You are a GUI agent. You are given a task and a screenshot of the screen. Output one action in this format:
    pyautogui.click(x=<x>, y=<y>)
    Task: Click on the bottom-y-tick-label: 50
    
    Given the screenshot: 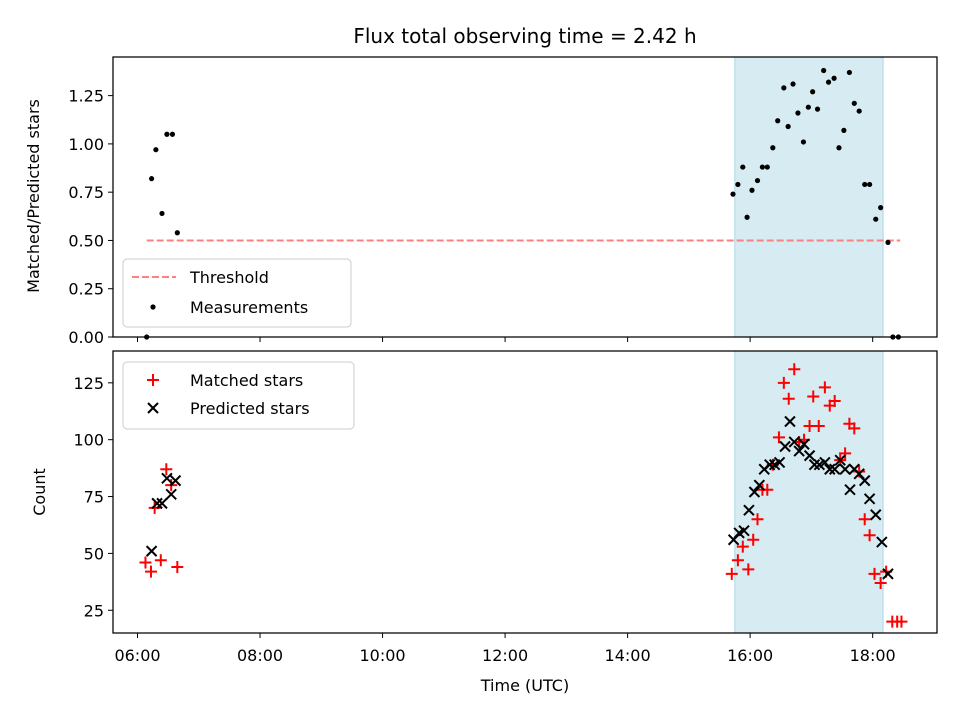 What is the action you would take?
    pyautogui.click(x=94, y=553)
    